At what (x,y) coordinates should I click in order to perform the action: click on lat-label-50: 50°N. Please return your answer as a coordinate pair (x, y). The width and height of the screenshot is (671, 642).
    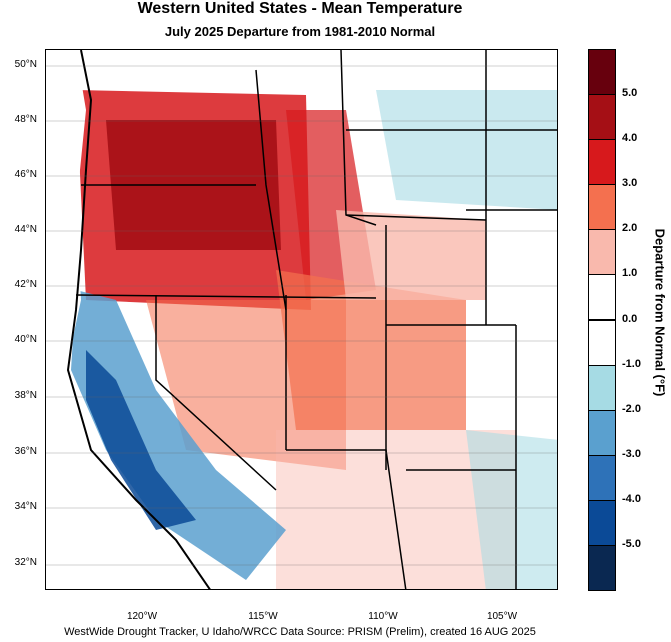
    Looking at the image, I should click on (25, 64).